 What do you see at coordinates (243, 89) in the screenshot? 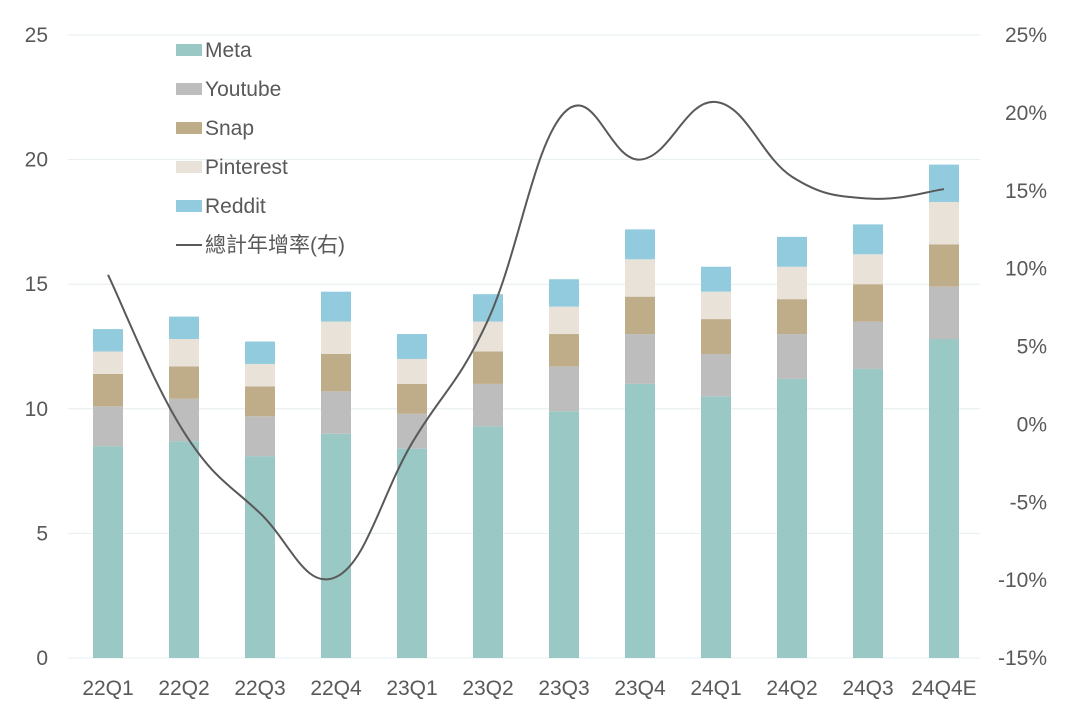
I see `legend-label: Youtube` at bounding box center [243, 89].